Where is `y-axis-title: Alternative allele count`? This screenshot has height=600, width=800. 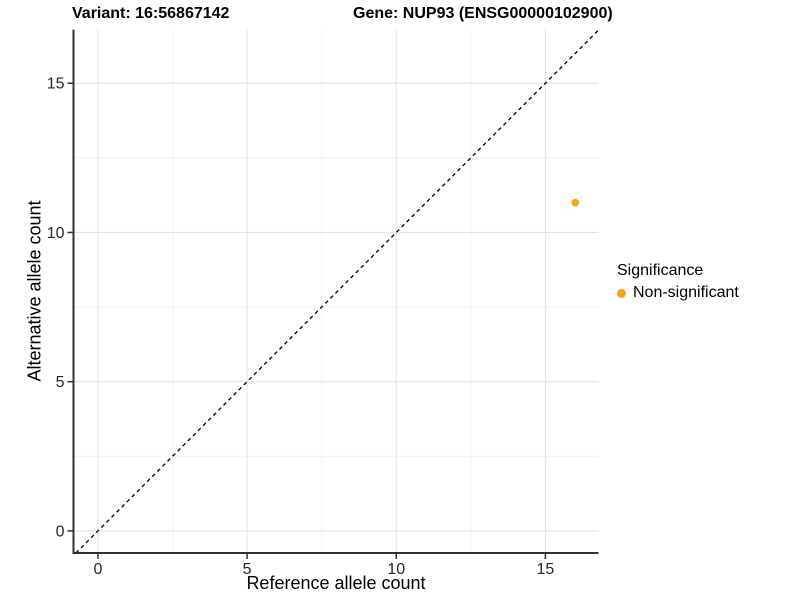
y-axis-title: Alternative allele count is located at coordinates (34, 291).